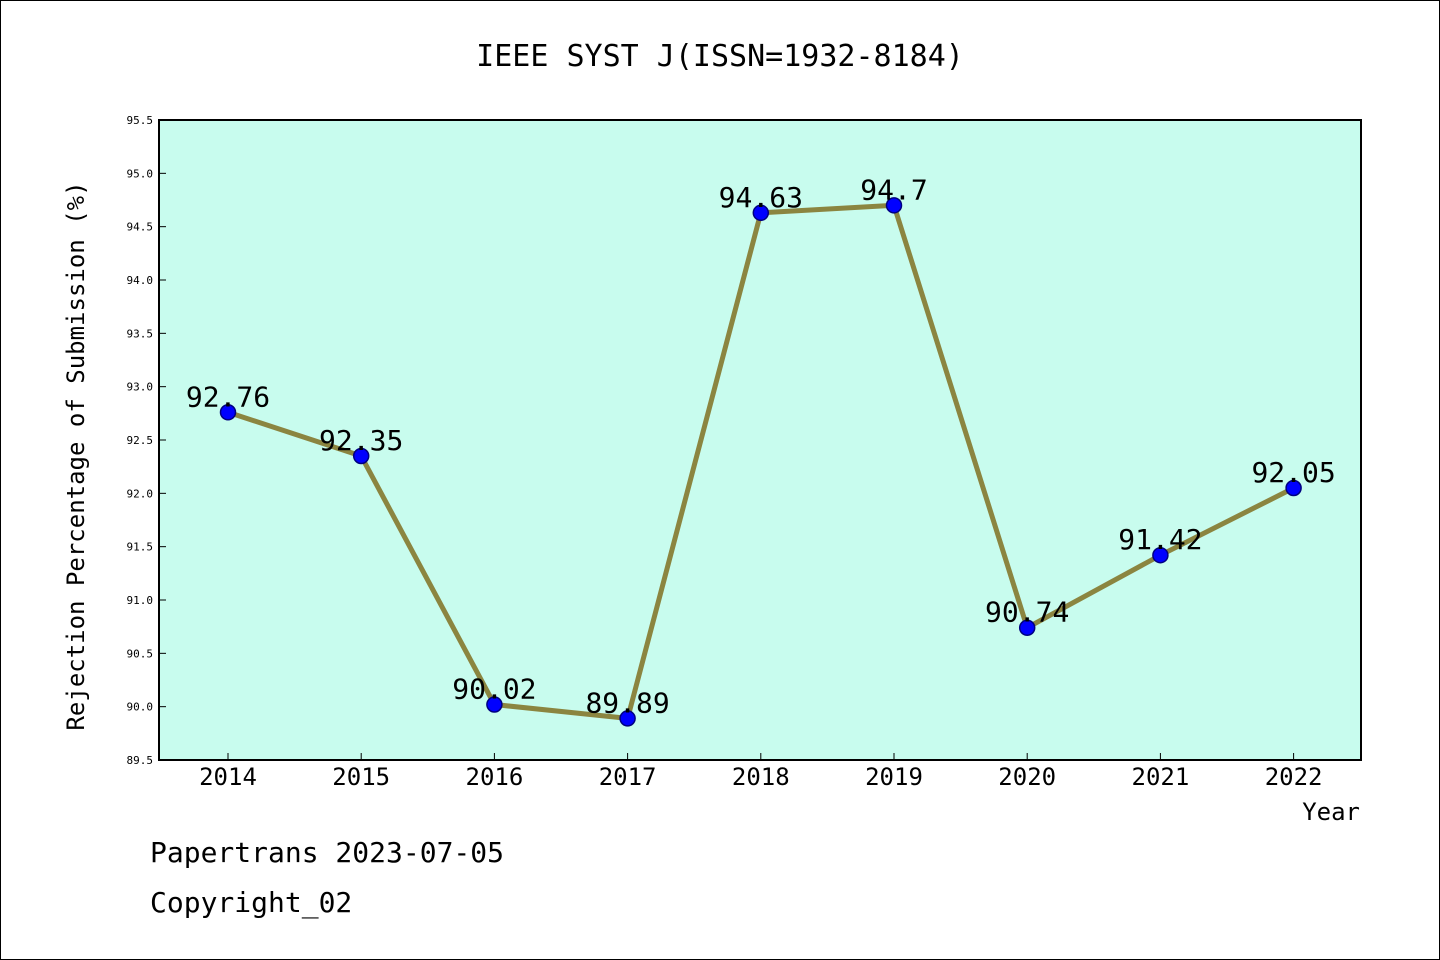  I want to click on y-tick-label: 89.5, so click(140, 760).